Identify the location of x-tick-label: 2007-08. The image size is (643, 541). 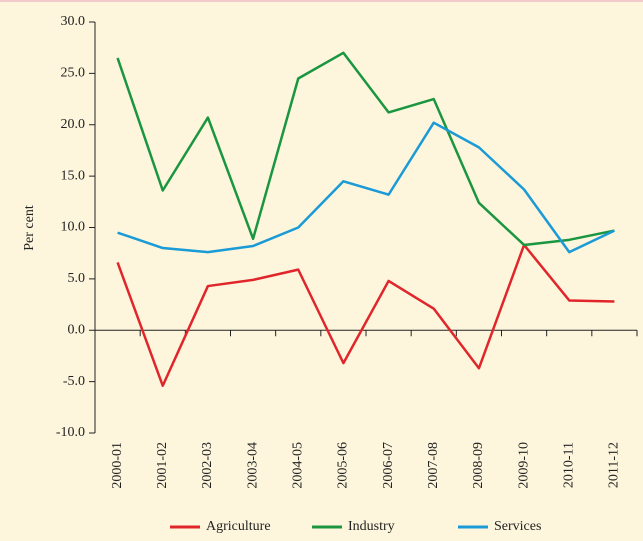
(433, 465).